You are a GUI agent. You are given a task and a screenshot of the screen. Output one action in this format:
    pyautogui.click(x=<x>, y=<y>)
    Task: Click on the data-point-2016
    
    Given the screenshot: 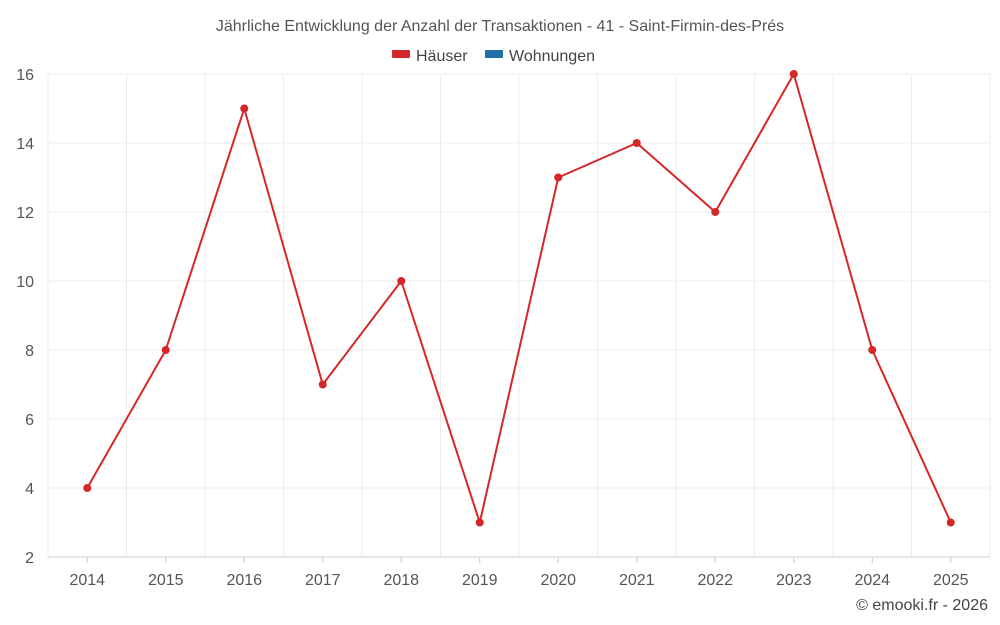 What is the action you would take?
    pyautogui.click(x=244, y=108)
    